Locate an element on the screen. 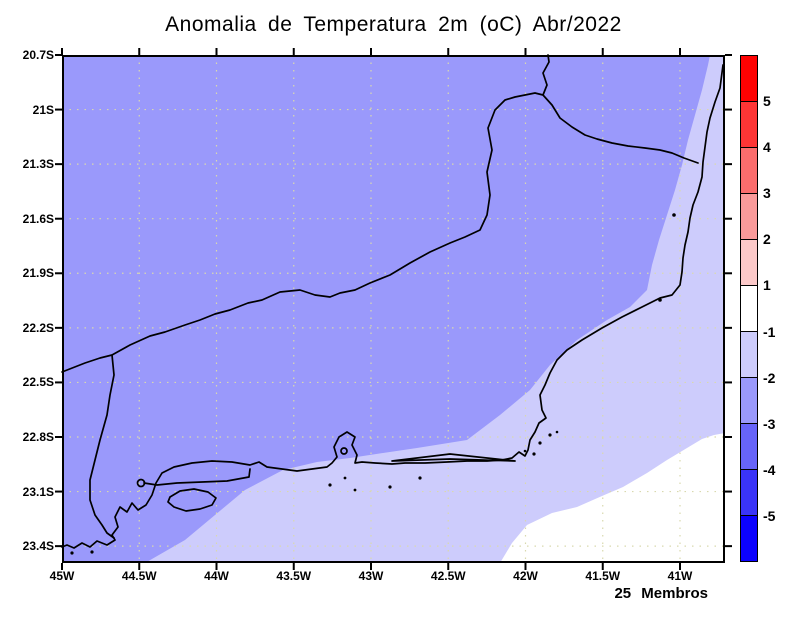 The image size is (800, 618). colorbar-tick-label: 1 is located at coordinates (767, 285).